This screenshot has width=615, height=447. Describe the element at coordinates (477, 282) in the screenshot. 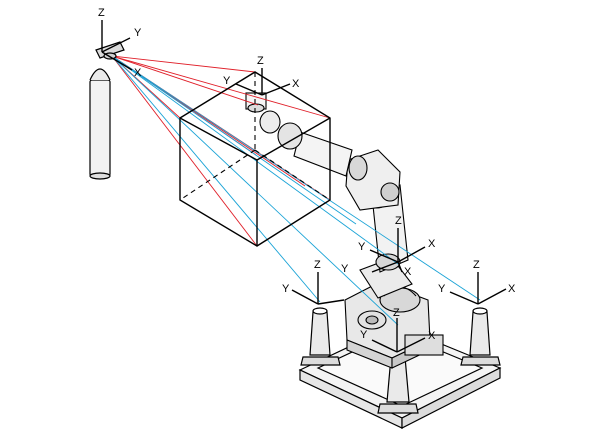

I see `frame-stand-right: Z Y X` at that location.